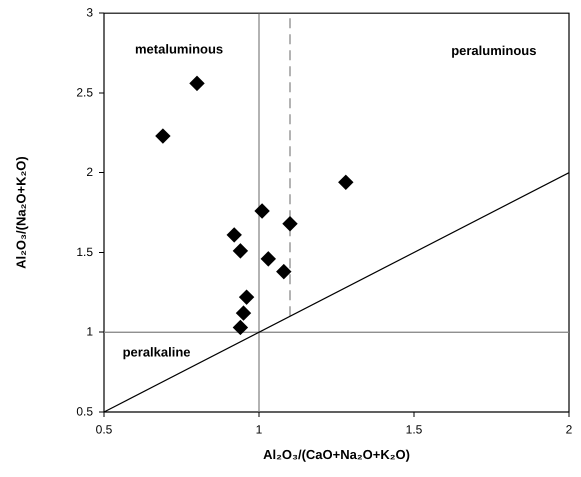  What do you see at coordinates (90, 331) in the screenshot?
I see `y-tick-label: 1` at bounding box center [90, 331].